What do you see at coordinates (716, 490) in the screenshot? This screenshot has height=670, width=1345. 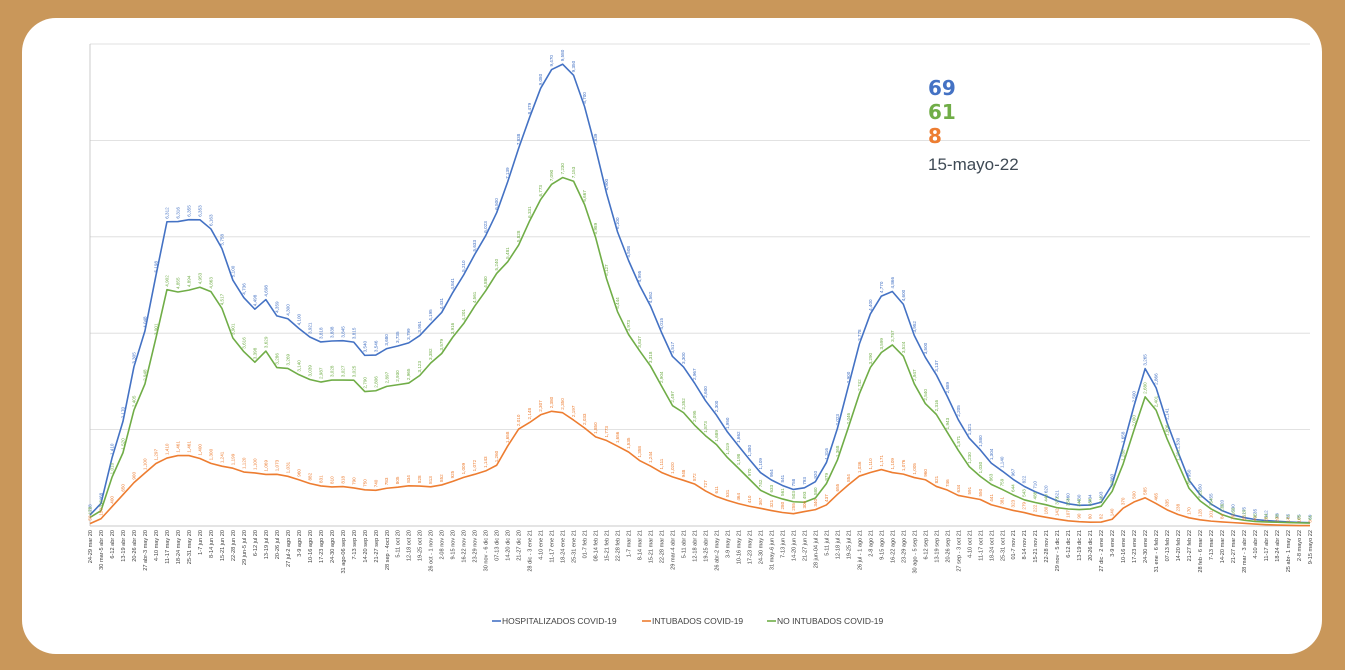 I see `data-label: 611` at bounding box center [716, 490].